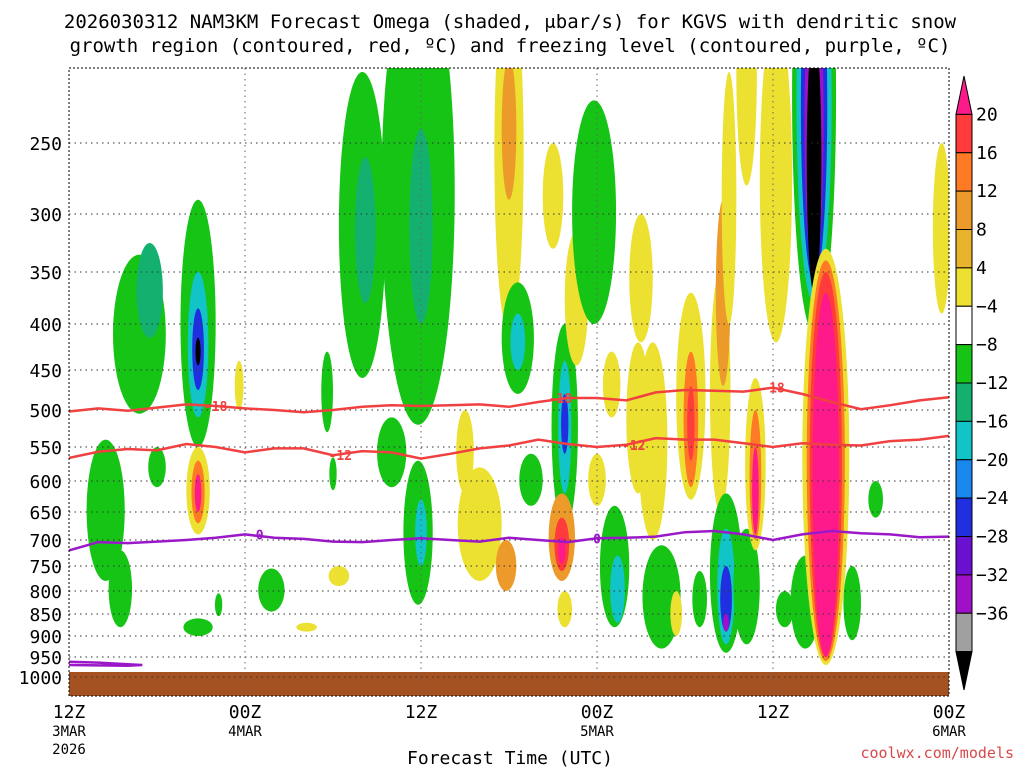 The height and width of the screenshot is (768, 1024). Describe the element at coordinates (340, 456) in the screenshot. I see `contour-label-dgz-minus12-0: -12` at that location.